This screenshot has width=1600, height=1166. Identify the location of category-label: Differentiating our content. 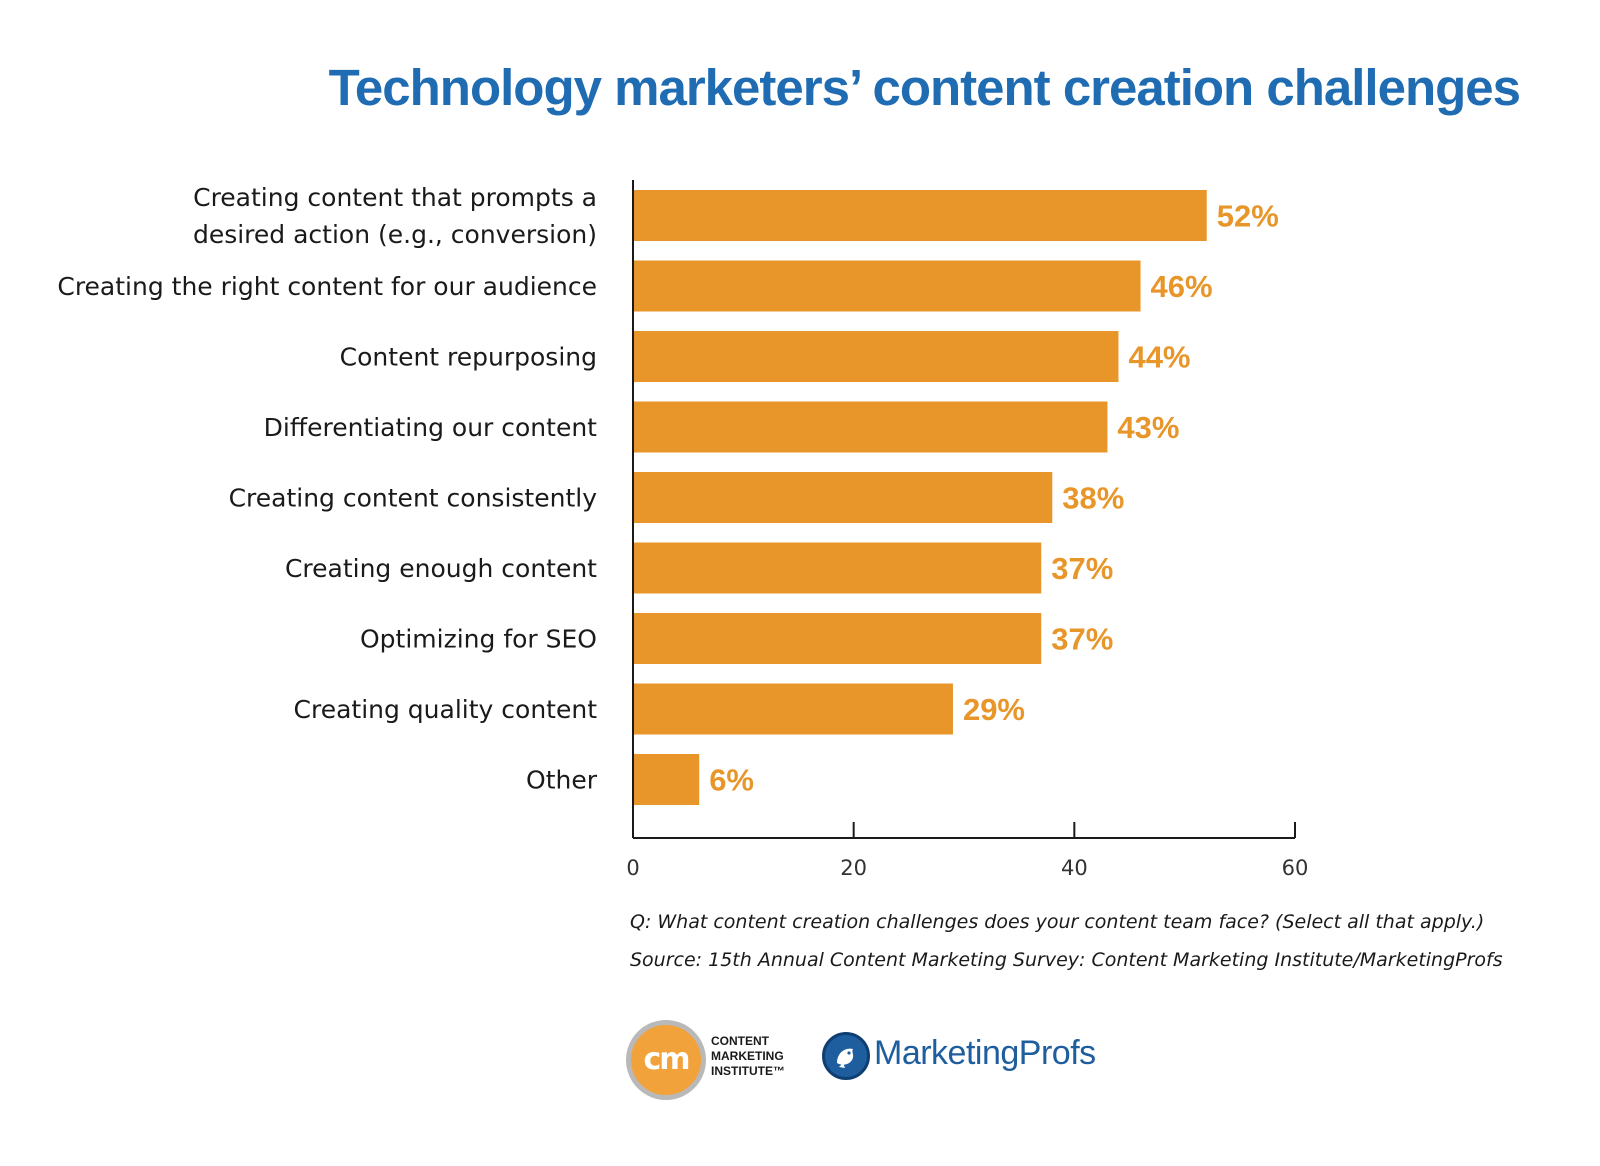
(431, 427).